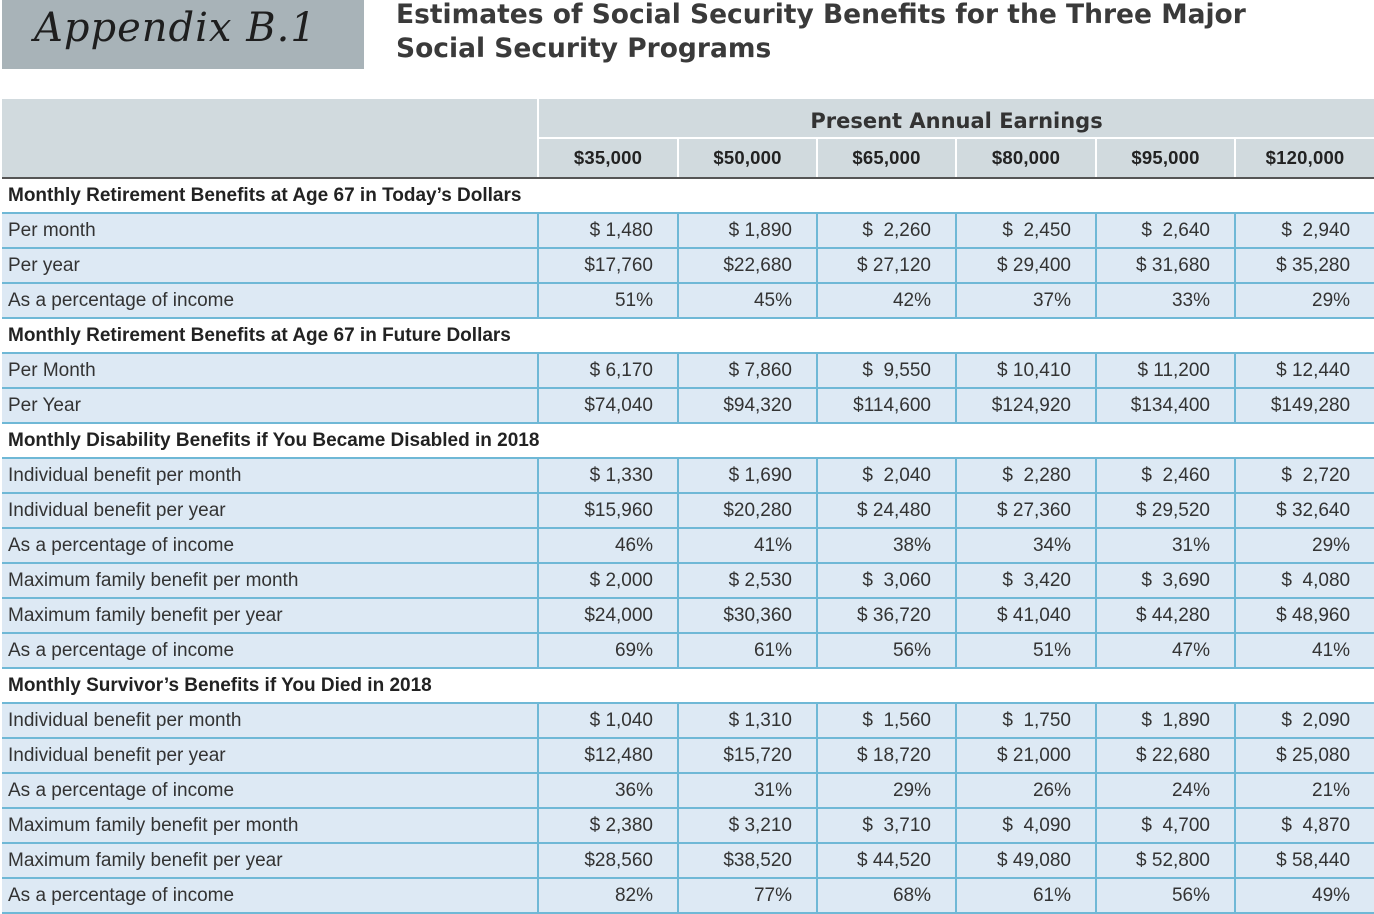 Image resolution: width=1374 pixels, height=914 pixels. I want to click on value-cell: $ 4,700, so click(1165, 826).